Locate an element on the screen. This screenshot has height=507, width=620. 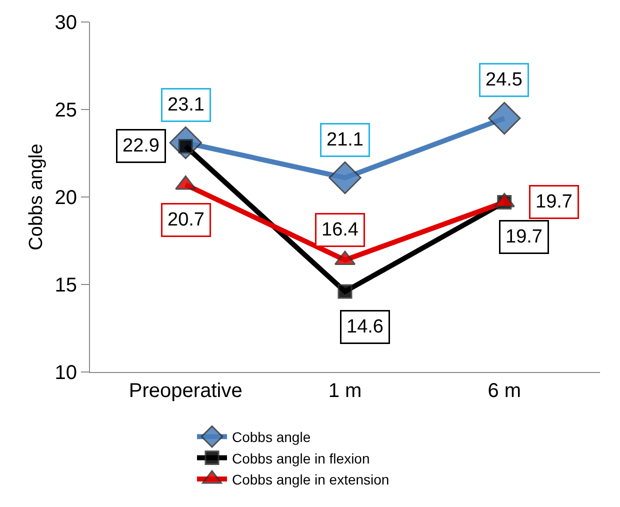
legend-label: Cobbs angle is located at coordinates (271, 437).